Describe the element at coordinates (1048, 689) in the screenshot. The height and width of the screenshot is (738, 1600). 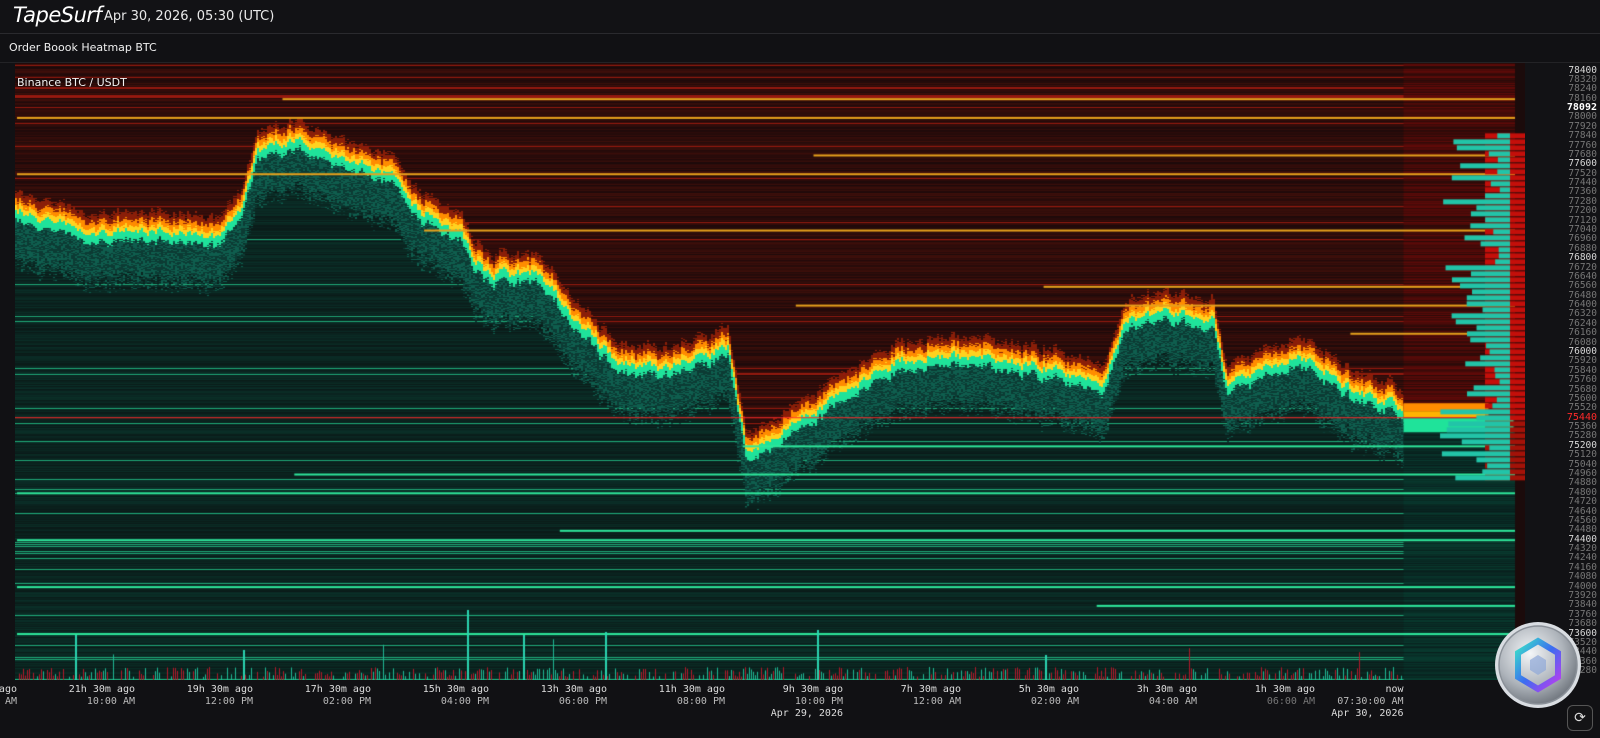
I see `x-tick-ago: 5h 30m ago` at that location.